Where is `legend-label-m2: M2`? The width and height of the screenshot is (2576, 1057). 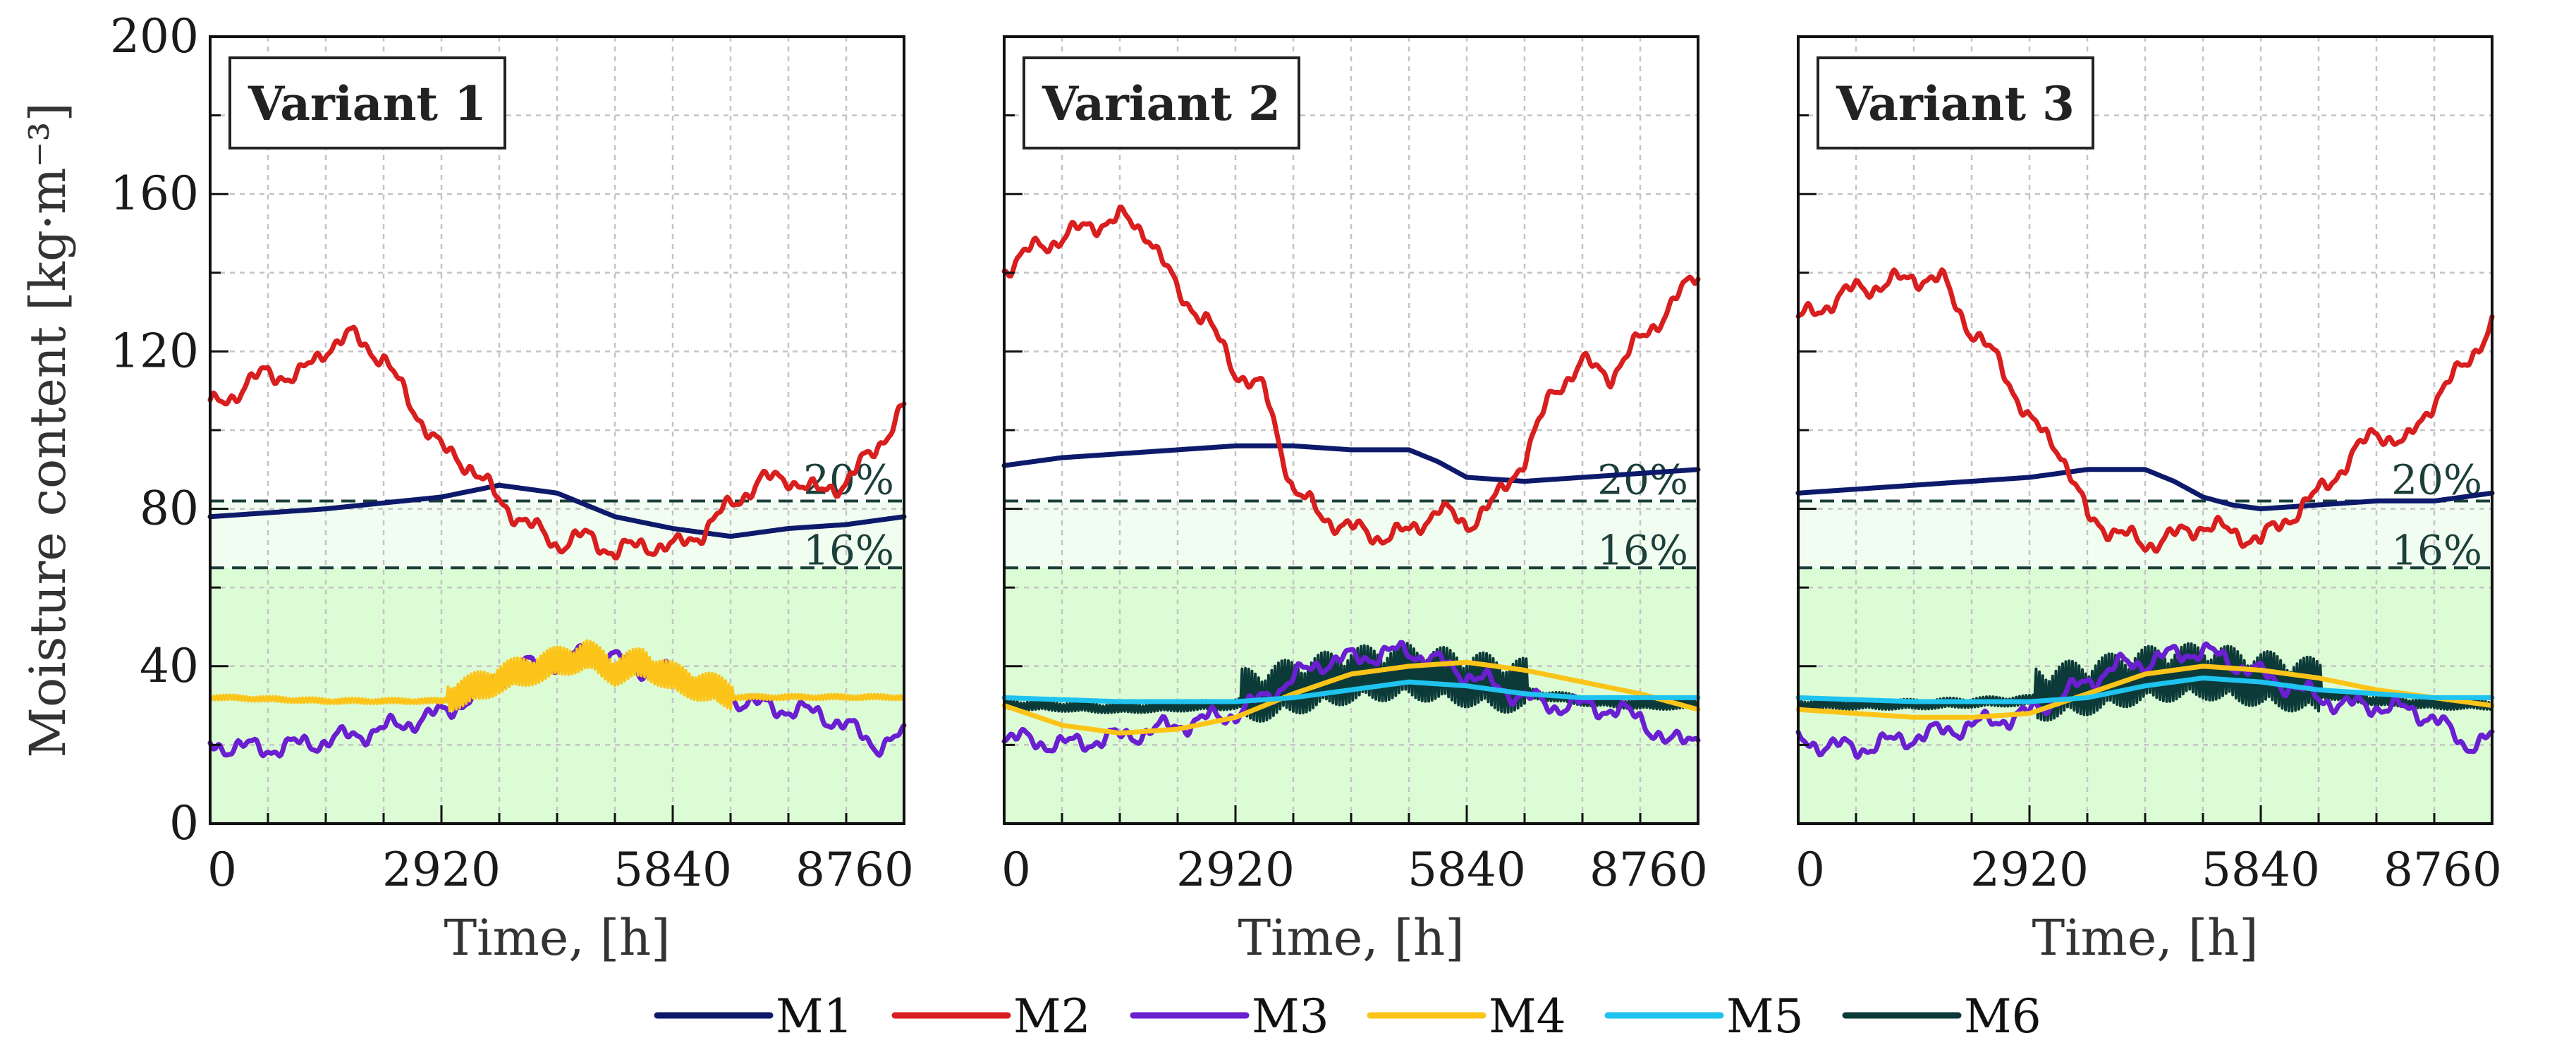 legend-label-m2: M2 is located at coordinates (1052, 1016).